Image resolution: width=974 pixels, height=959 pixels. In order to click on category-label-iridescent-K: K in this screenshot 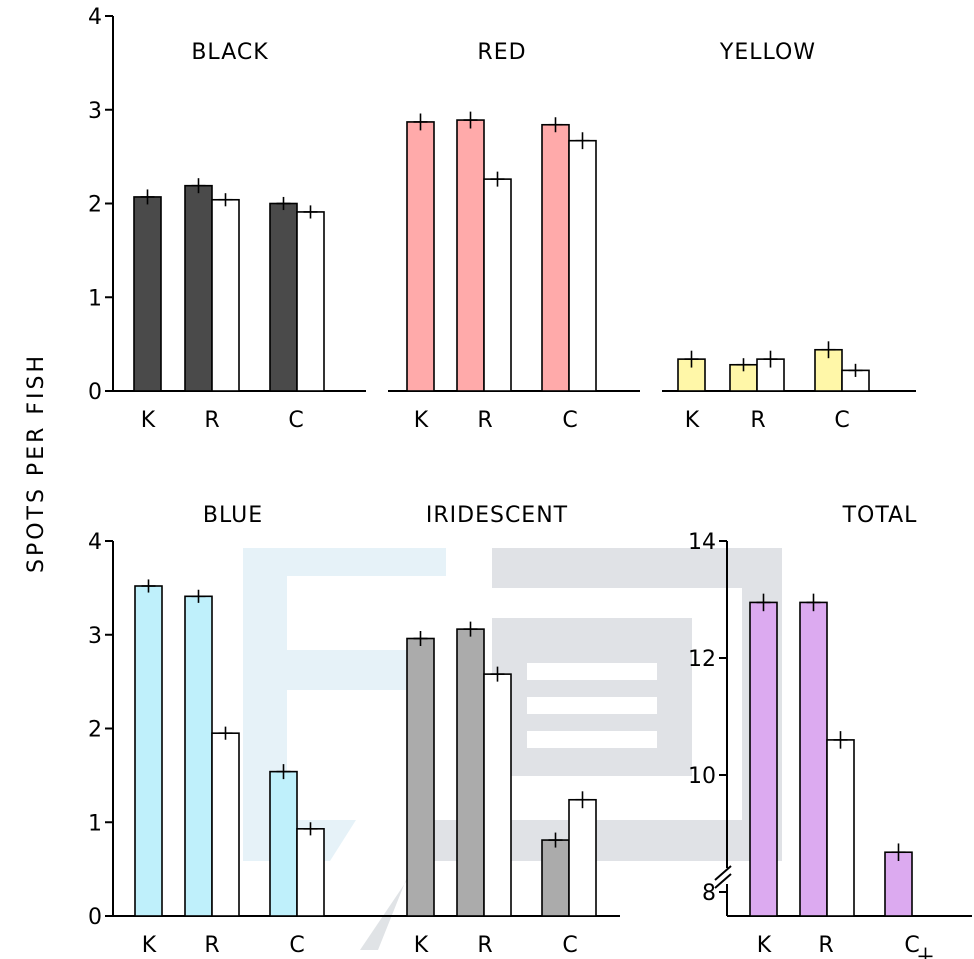, I will do `click(421, 945)`.